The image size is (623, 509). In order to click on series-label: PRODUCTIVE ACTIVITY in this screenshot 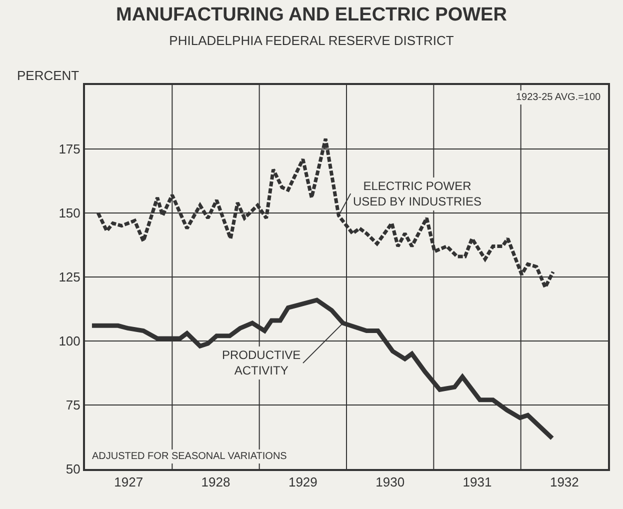, I will do `click(261, 363)`.